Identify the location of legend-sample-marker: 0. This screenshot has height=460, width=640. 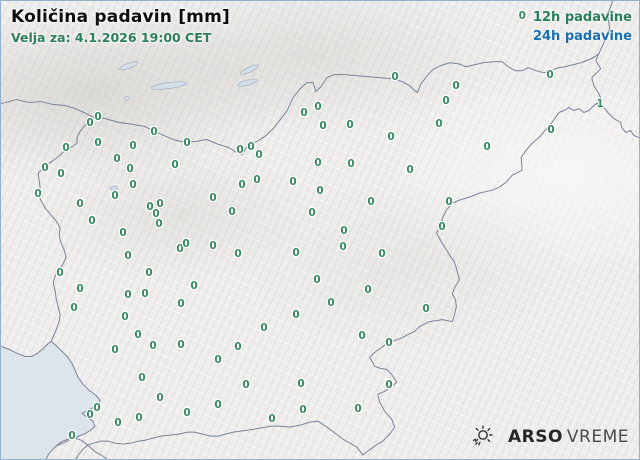
(522, 16).